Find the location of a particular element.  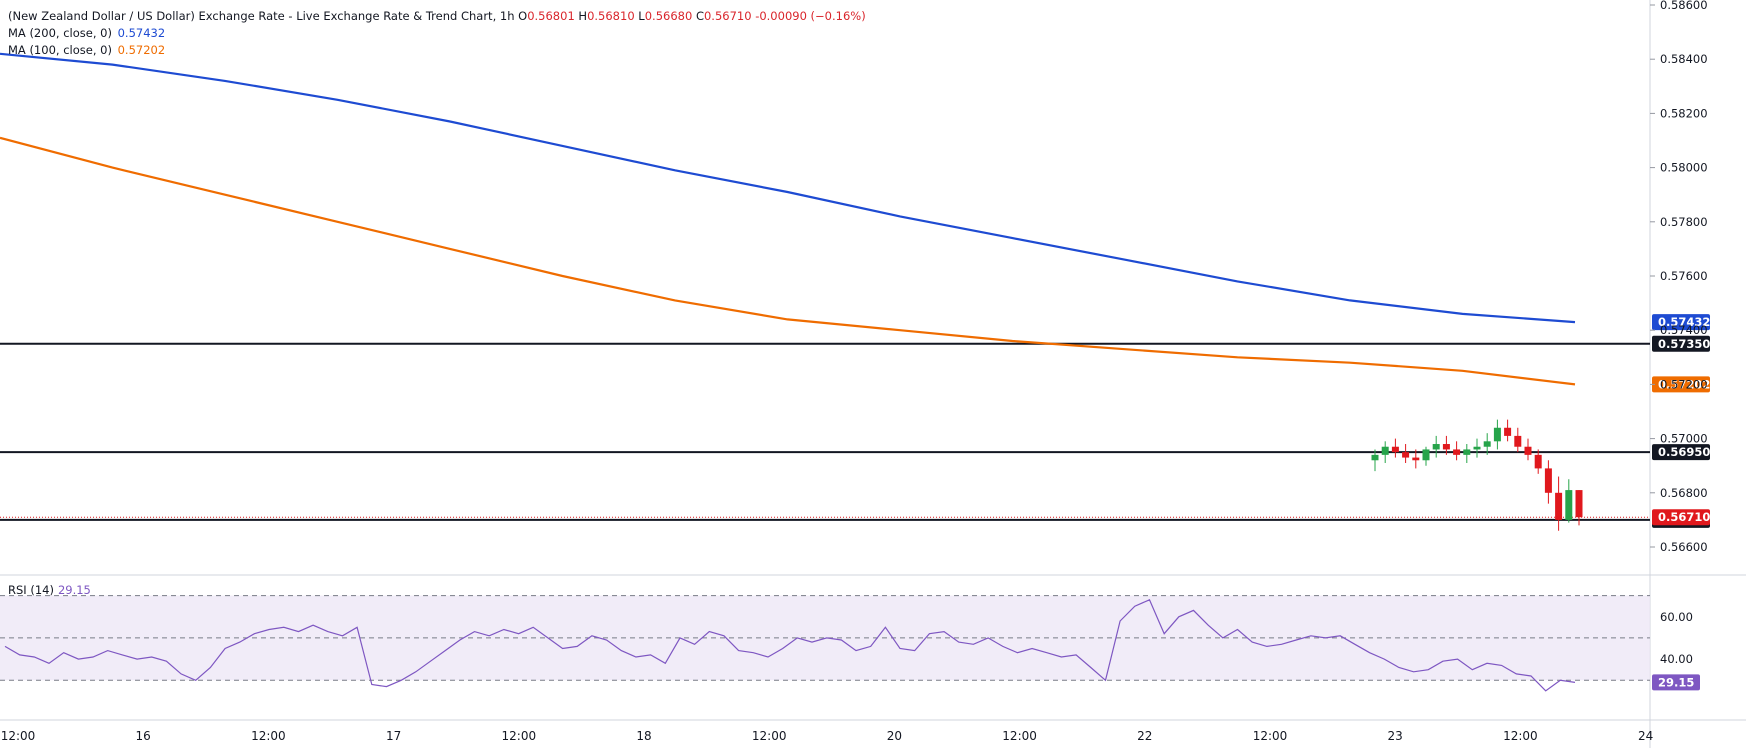

ma100-tag-label: 0.57202 is located at coordinates (1684, 384).